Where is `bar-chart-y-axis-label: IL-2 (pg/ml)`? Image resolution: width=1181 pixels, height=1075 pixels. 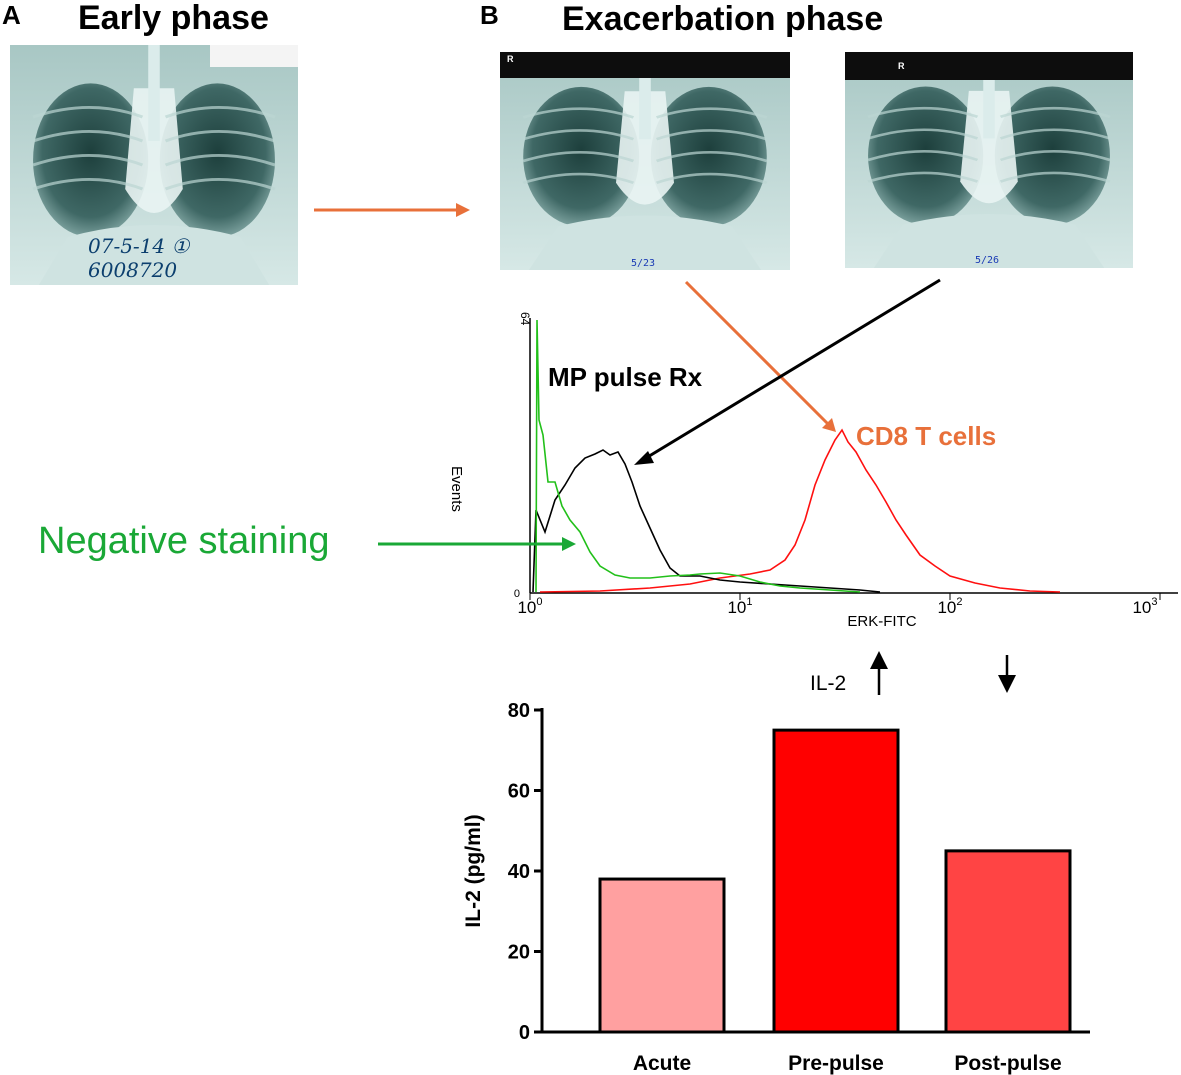 bar-chart-y-axis-label: IL-2 (pg/ml) is located at coordinates (473, 870).